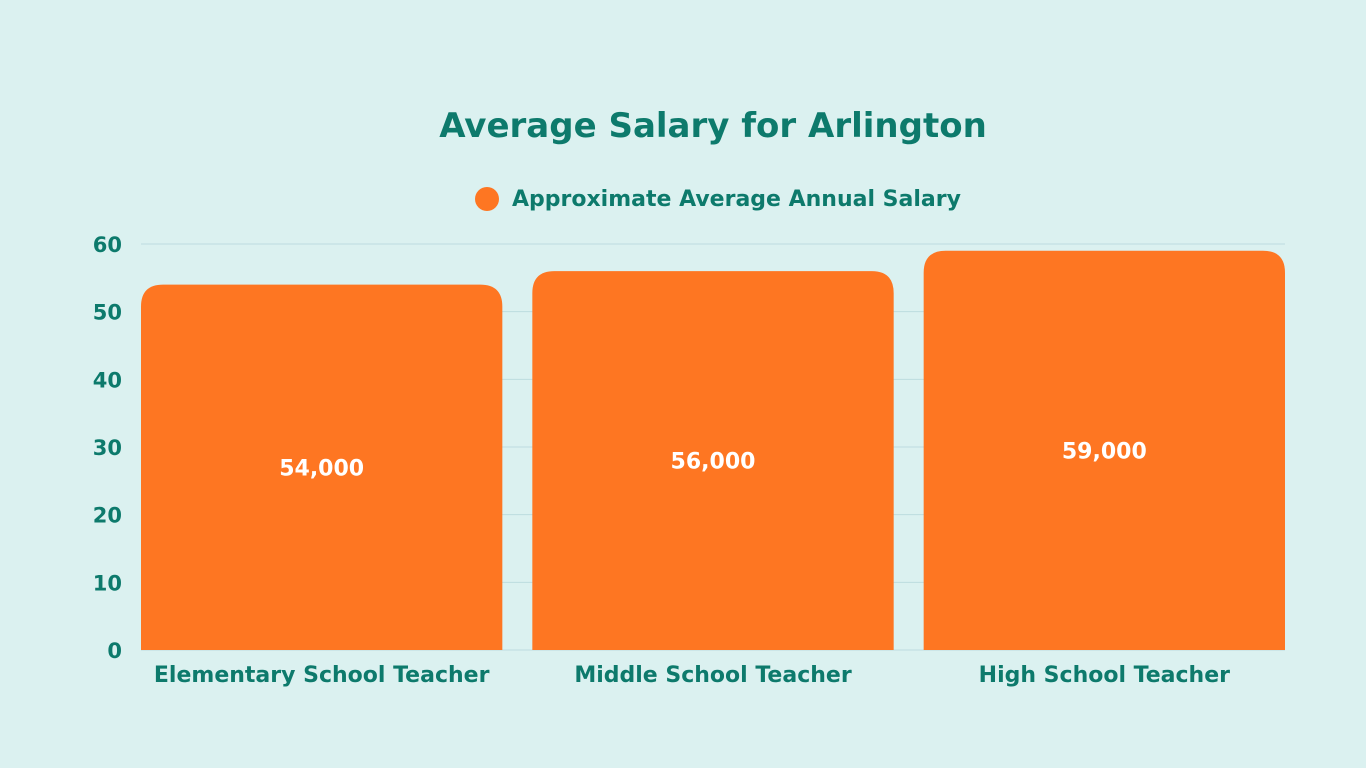 Image resolution: width=1366 pixels, height=768 pixels. I want to click on legend: Approximate Average Annual Salary, so click(718, 199).